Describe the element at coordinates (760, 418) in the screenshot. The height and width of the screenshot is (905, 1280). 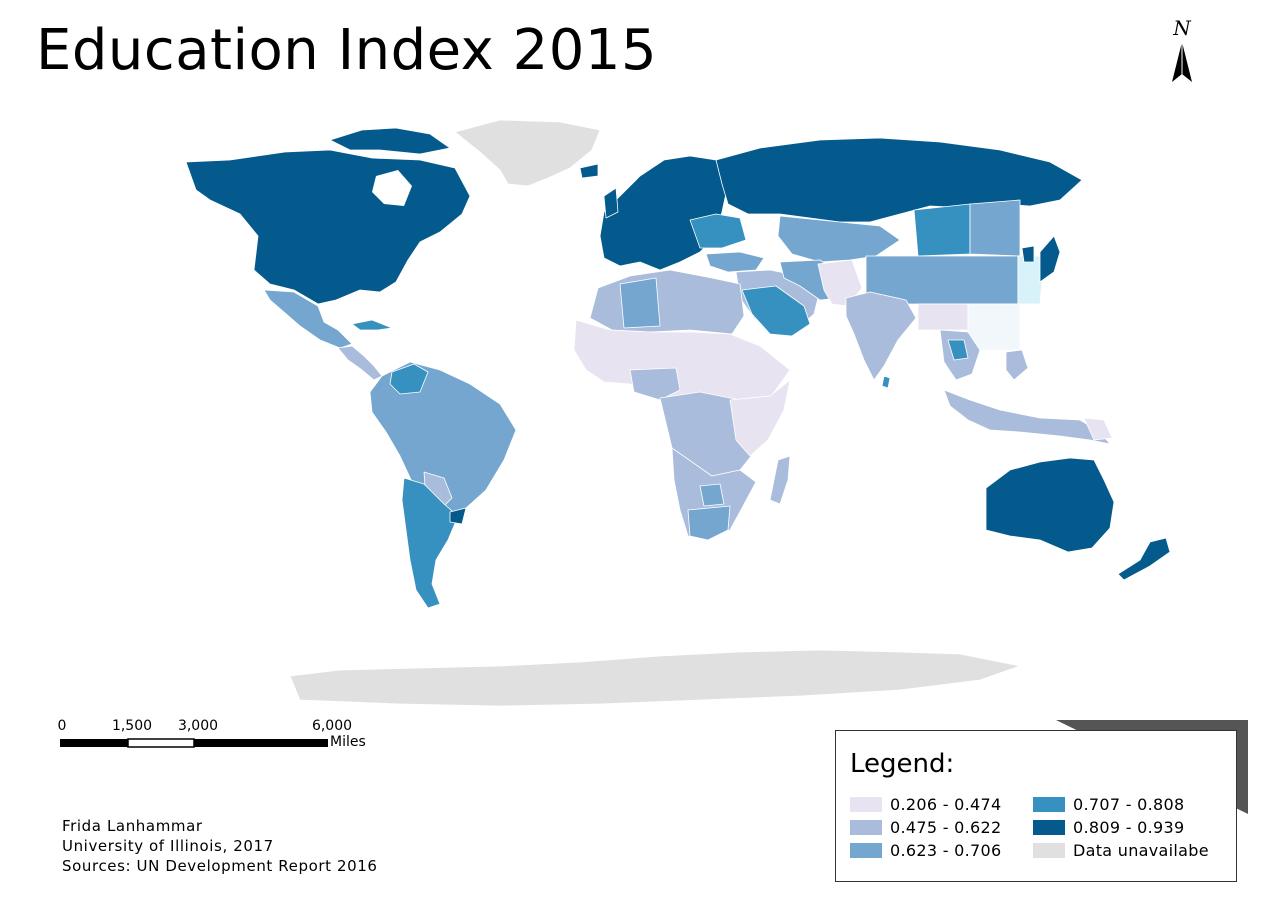
I see `region-east-africa` at that location.